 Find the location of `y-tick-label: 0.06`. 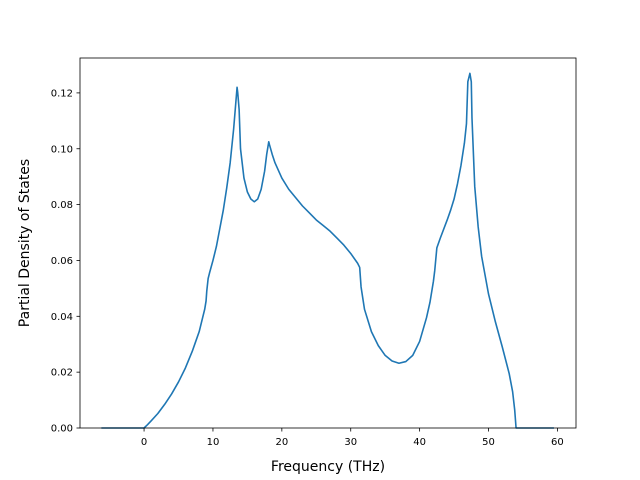

y-tick-label: 0.06 is located at coordinates (62, 261).